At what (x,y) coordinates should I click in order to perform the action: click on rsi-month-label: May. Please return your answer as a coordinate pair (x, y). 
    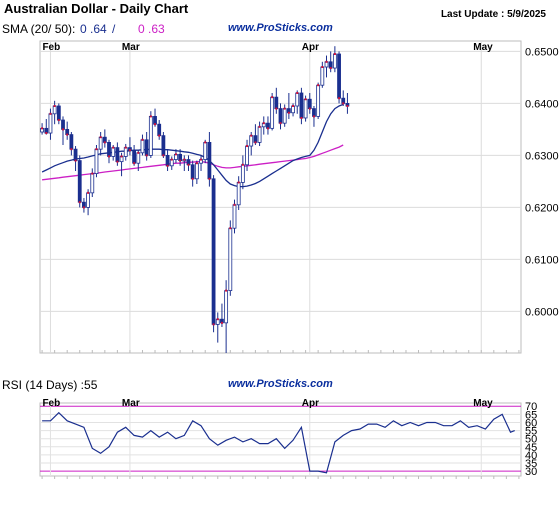
    Looking at the image, I should click on (483, 403).